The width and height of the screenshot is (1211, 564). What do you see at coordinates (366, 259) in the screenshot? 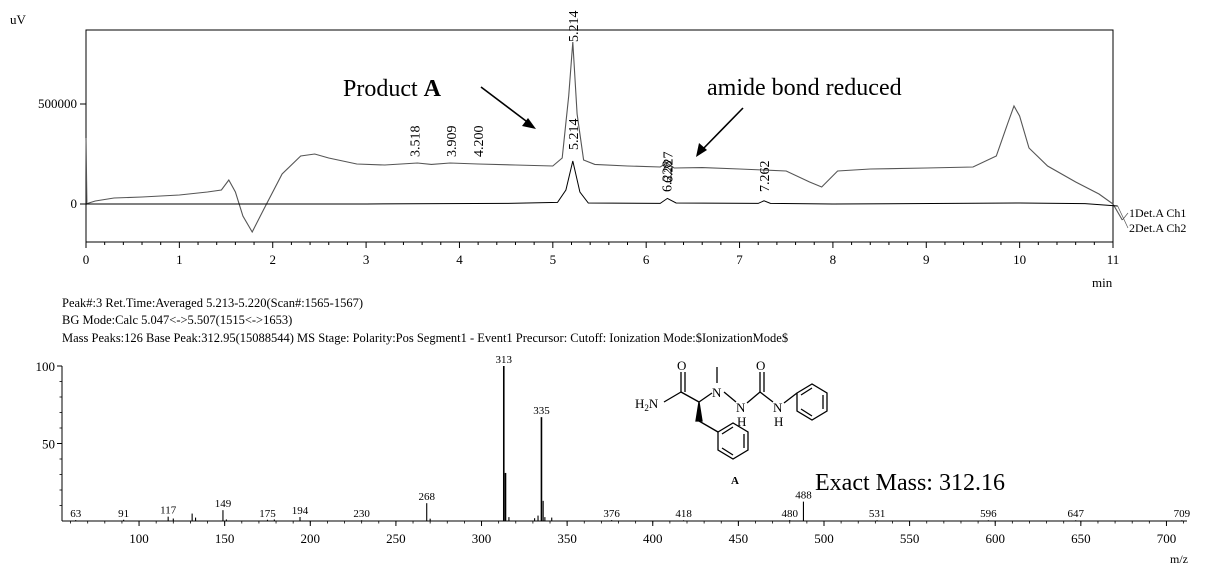
I see `chrom-x-tick-label: 3` at bounding box center [366, 259].